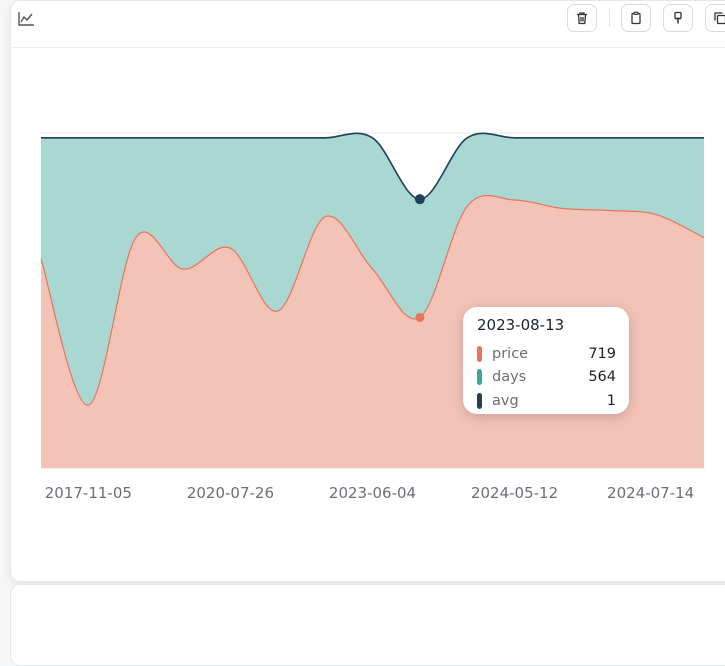  What do you see at coordinates (479, 401) in the screenshot?
I see `avg-swatch` at bounding box center [479, 401].